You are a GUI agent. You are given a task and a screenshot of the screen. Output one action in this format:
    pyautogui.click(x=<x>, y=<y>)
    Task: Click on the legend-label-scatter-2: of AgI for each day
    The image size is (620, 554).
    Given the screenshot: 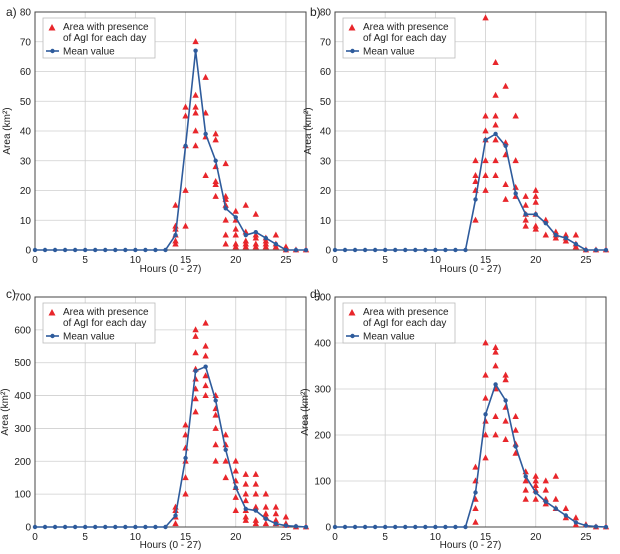 What is the action you would take?
    pyautogui.click(x=104, y=38)
    